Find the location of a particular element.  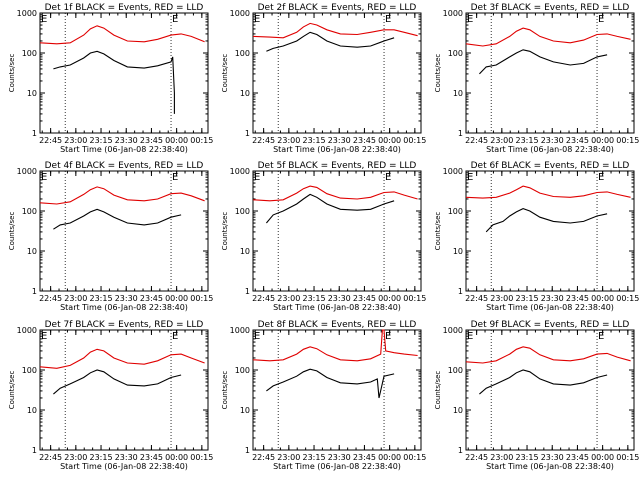

panel-title: Det 5f BLACK = Events, RED = LLD is located at coordinates (337, 166).